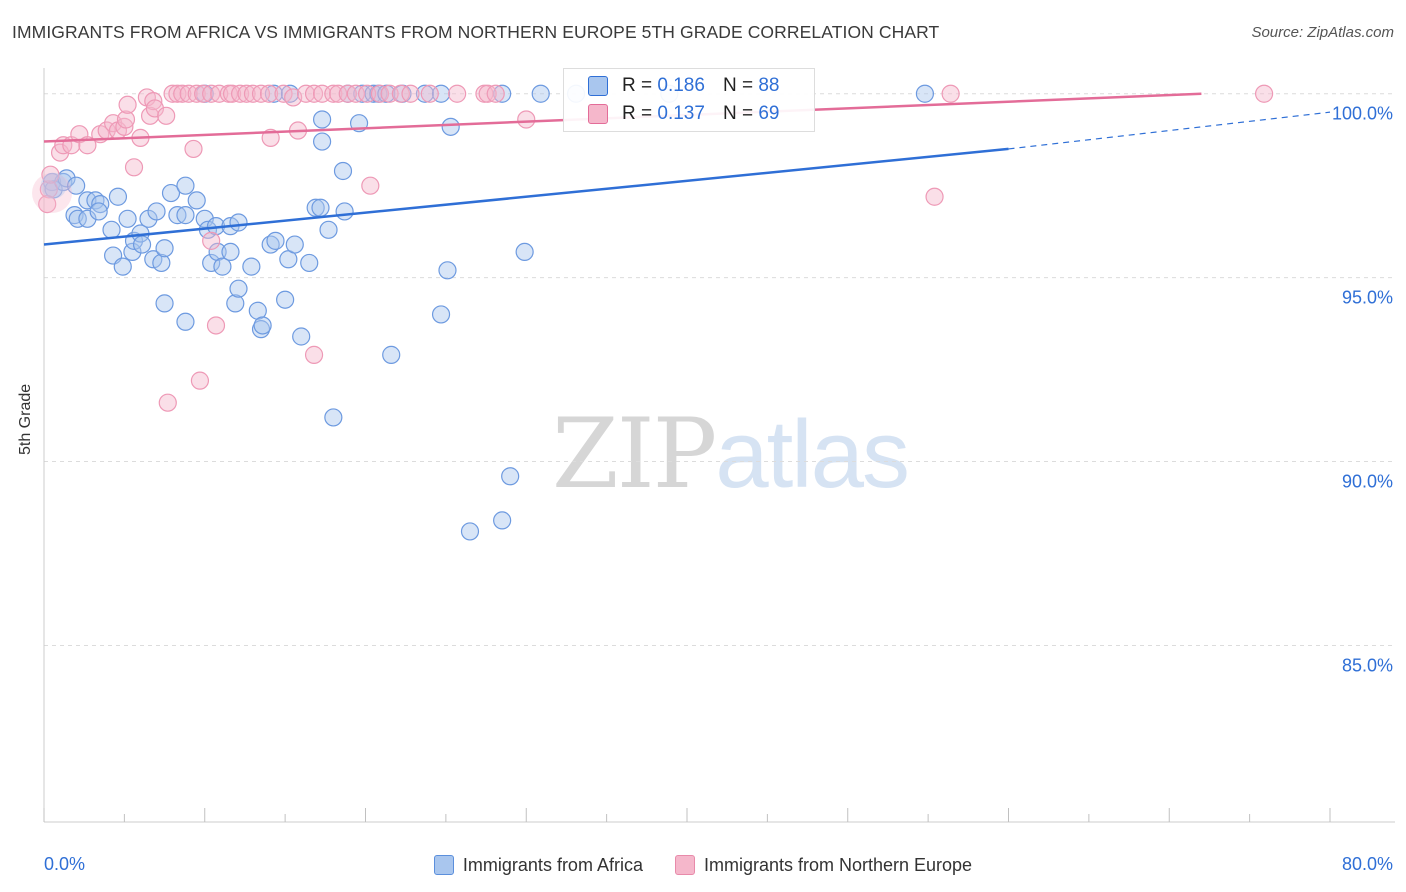 The width and height of the screenshot is (1406, 892). I want to click on legend-swatch-africa, so click(598, 86).